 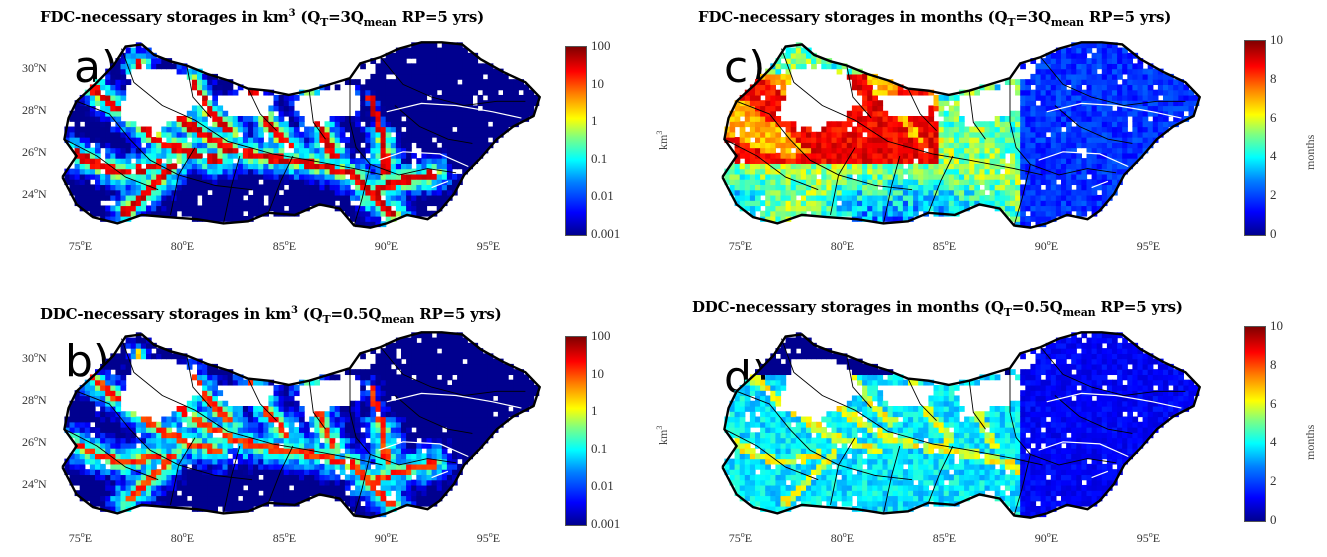 What do you see at coordinates (317, 405) in the screenshot?
I see `subbasin-boundary` at bounding box center [317, 405].